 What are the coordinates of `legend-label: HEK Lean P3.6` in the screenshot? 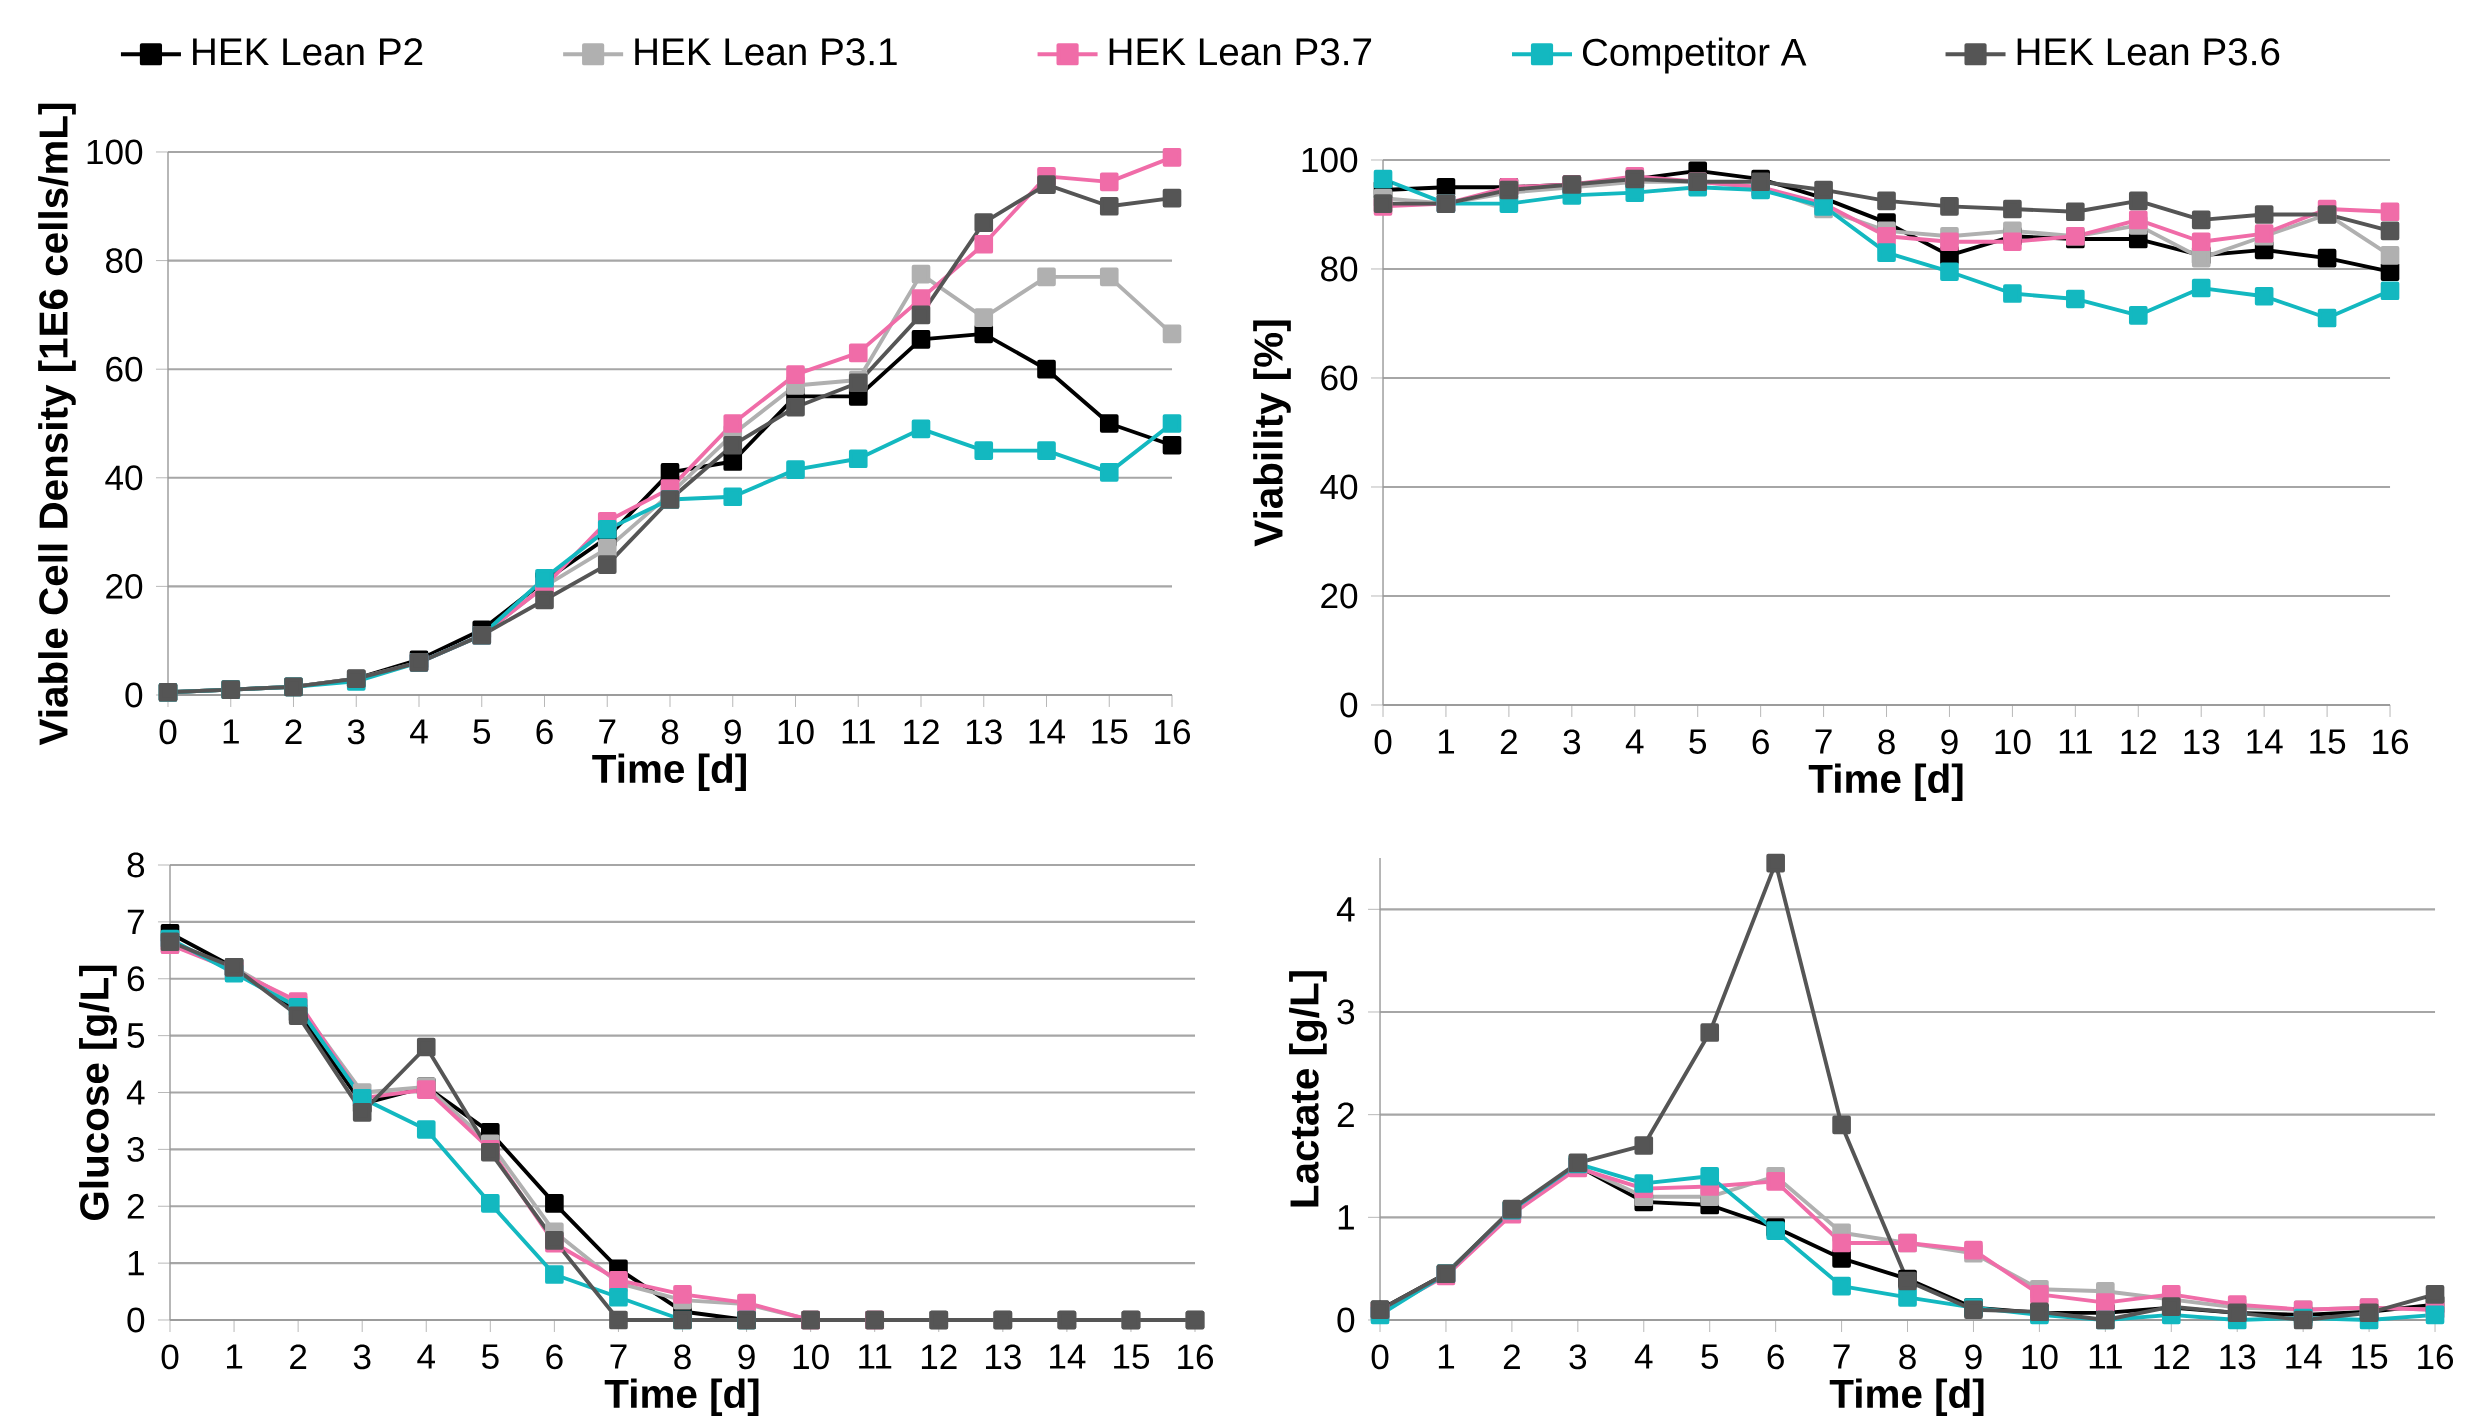 It's located at (2148, 52).